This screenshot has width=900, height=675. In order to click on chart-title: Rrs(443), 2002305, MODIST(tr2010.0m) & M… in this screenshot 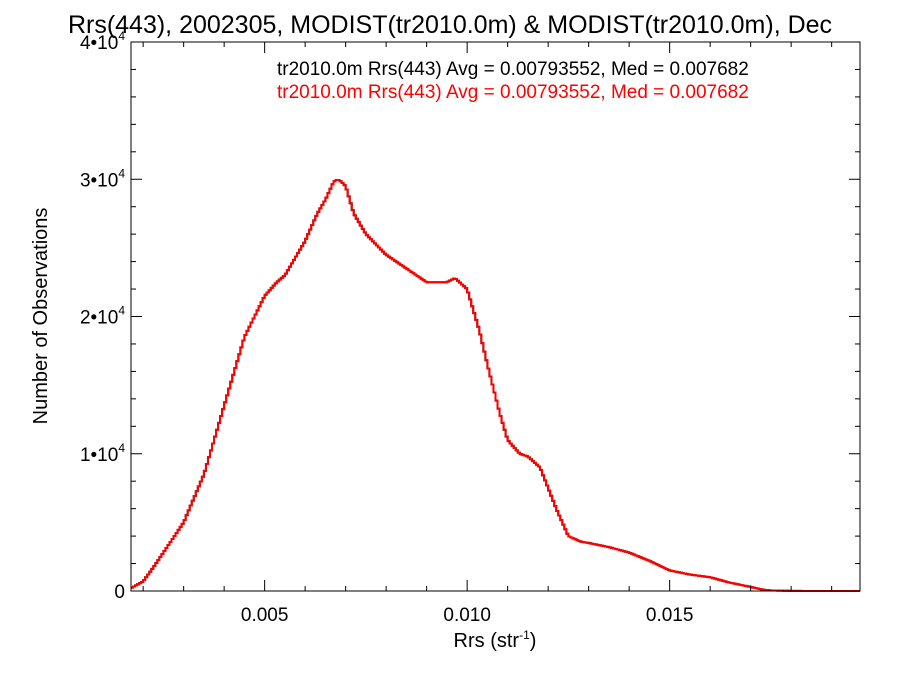, I will do `click(450, 25)`.